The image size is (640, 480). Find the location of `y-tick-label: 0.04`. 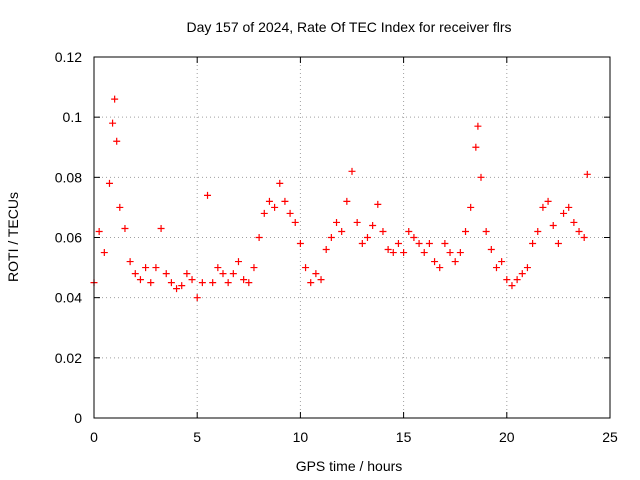

y-tick-label: 0.04 is located at coordinates (68, 298).